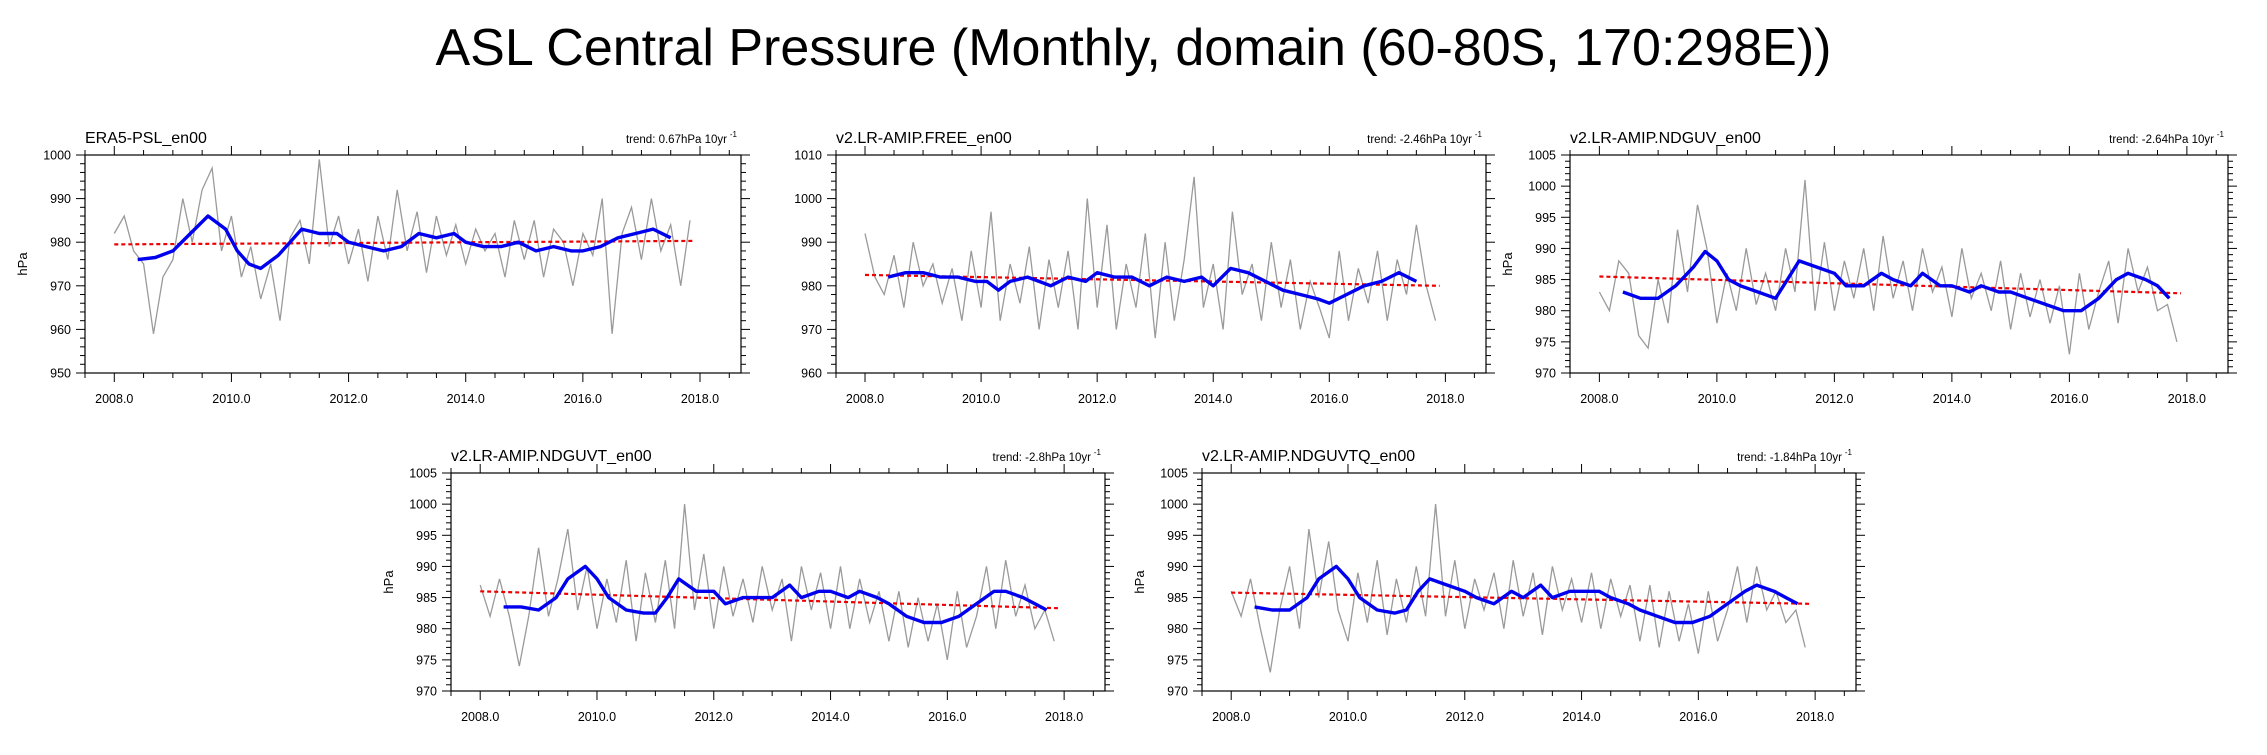  Describe the element at coordinates (60, 374) in the screenshot. I see `y-tick-label: 950` at that location.